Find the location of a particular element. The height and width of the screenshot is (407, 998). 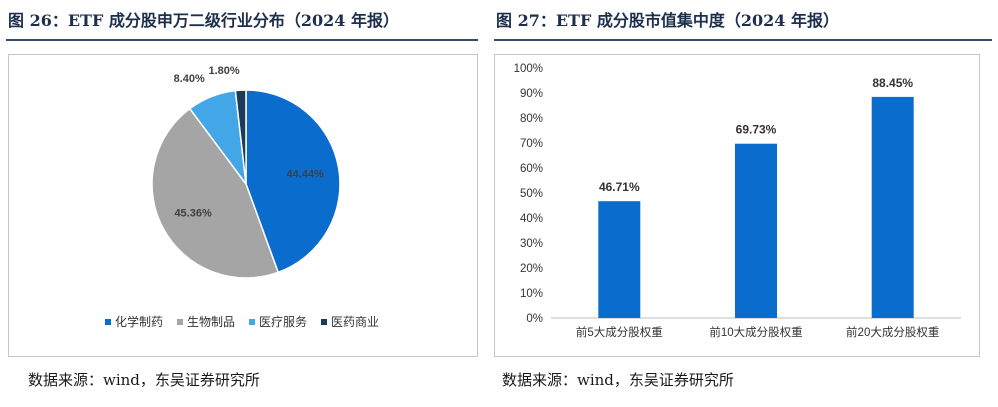

pie-legend-item: 生物制品 is located at coordinates (206, 322).